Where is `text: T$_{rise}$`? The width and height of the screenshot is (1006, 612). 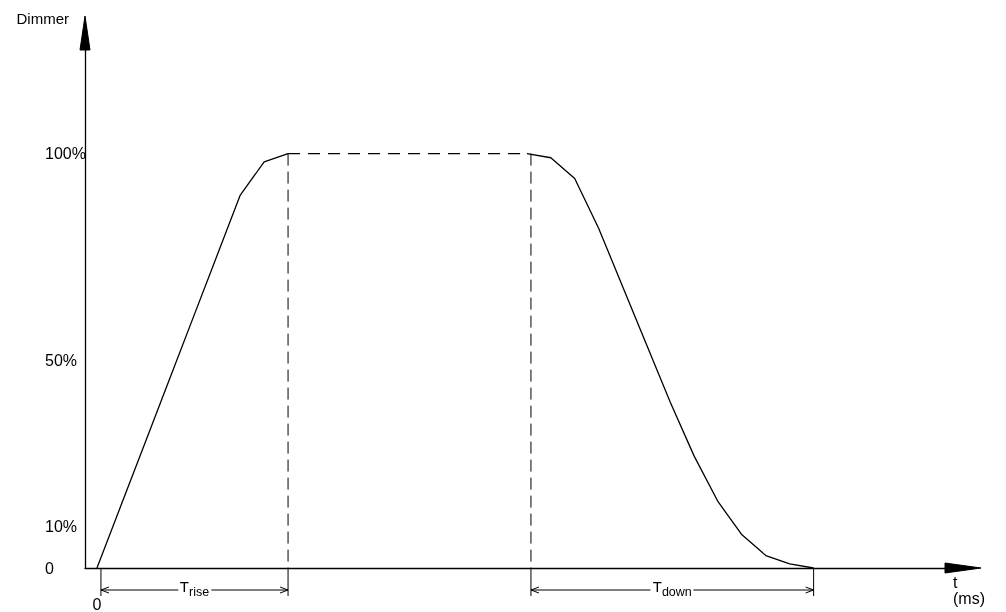 text: T$_{rise}$ is located at coordinates (194, 588).